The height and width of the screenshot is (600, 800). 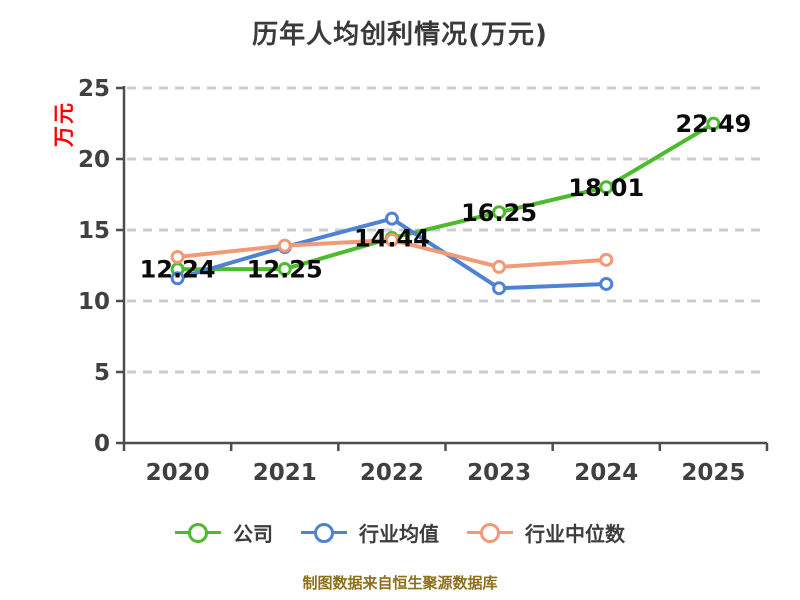 I want to click on data-label-company-2023: 16.25, so click(x=499, y=213).